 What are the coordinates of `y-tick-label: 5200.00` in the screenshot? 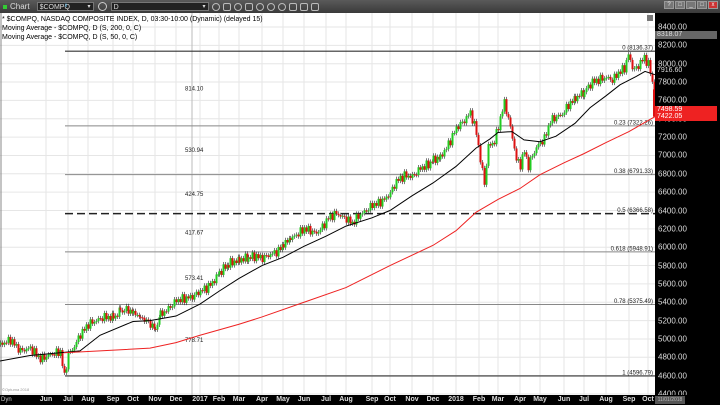 It's located at (672, 321).